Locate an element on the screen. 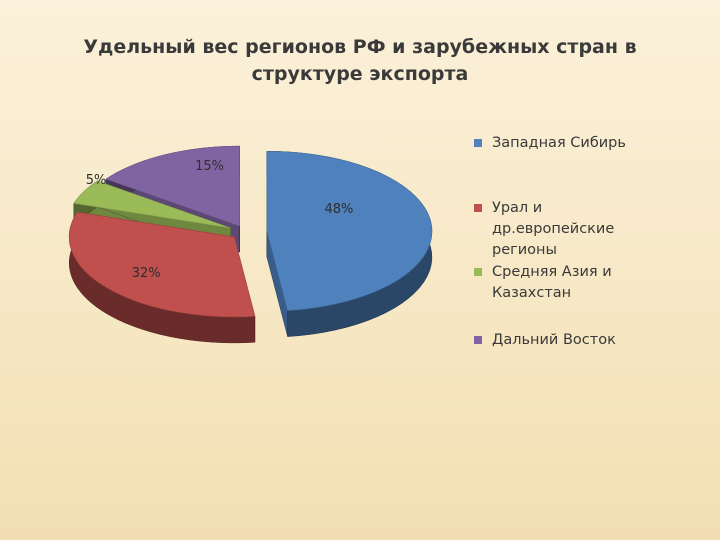 Image resolution: width=720 pixels, height=540 pixels. pie-slice-west-siberia is located at coordinates (349, 230).